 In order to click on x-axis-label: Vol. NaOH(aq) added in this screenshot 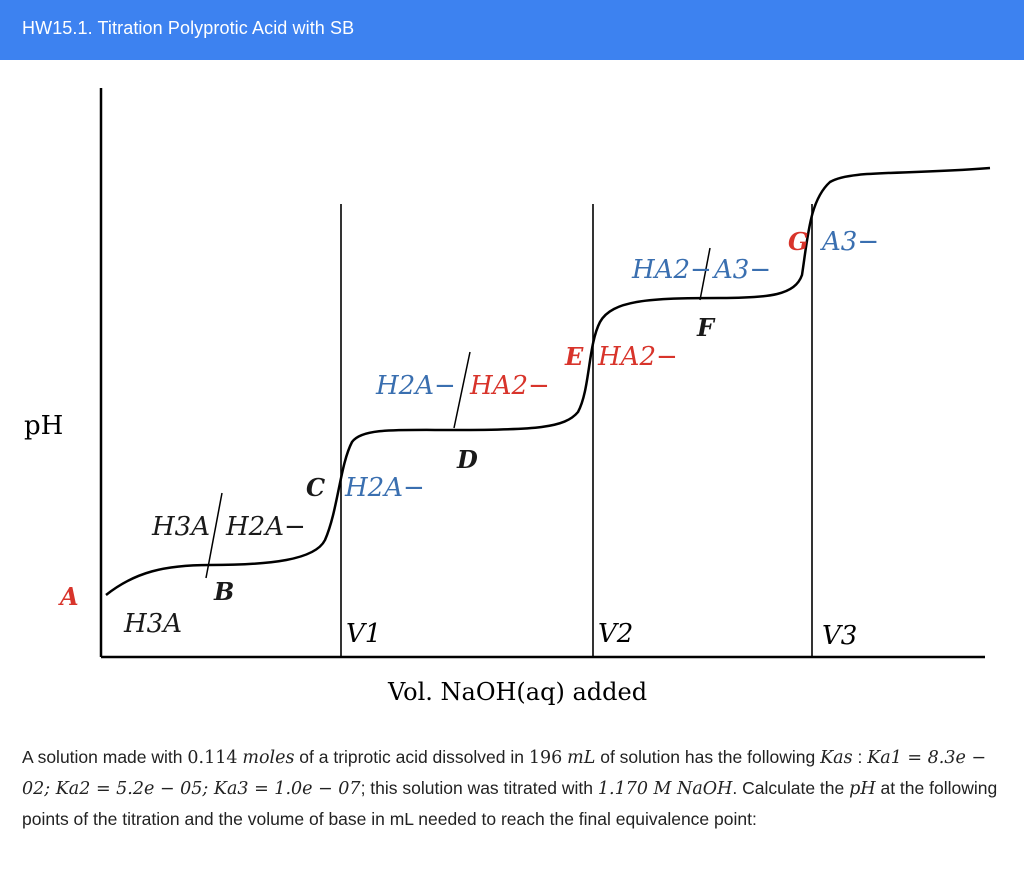, I will do `click(517, 692)`.